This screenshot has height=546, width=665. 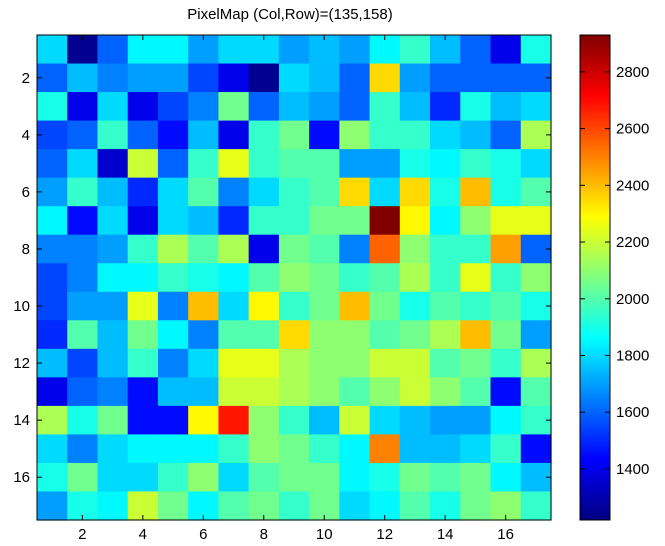 I want to click on x-tick-label: 2, so click(x=82, y=534).